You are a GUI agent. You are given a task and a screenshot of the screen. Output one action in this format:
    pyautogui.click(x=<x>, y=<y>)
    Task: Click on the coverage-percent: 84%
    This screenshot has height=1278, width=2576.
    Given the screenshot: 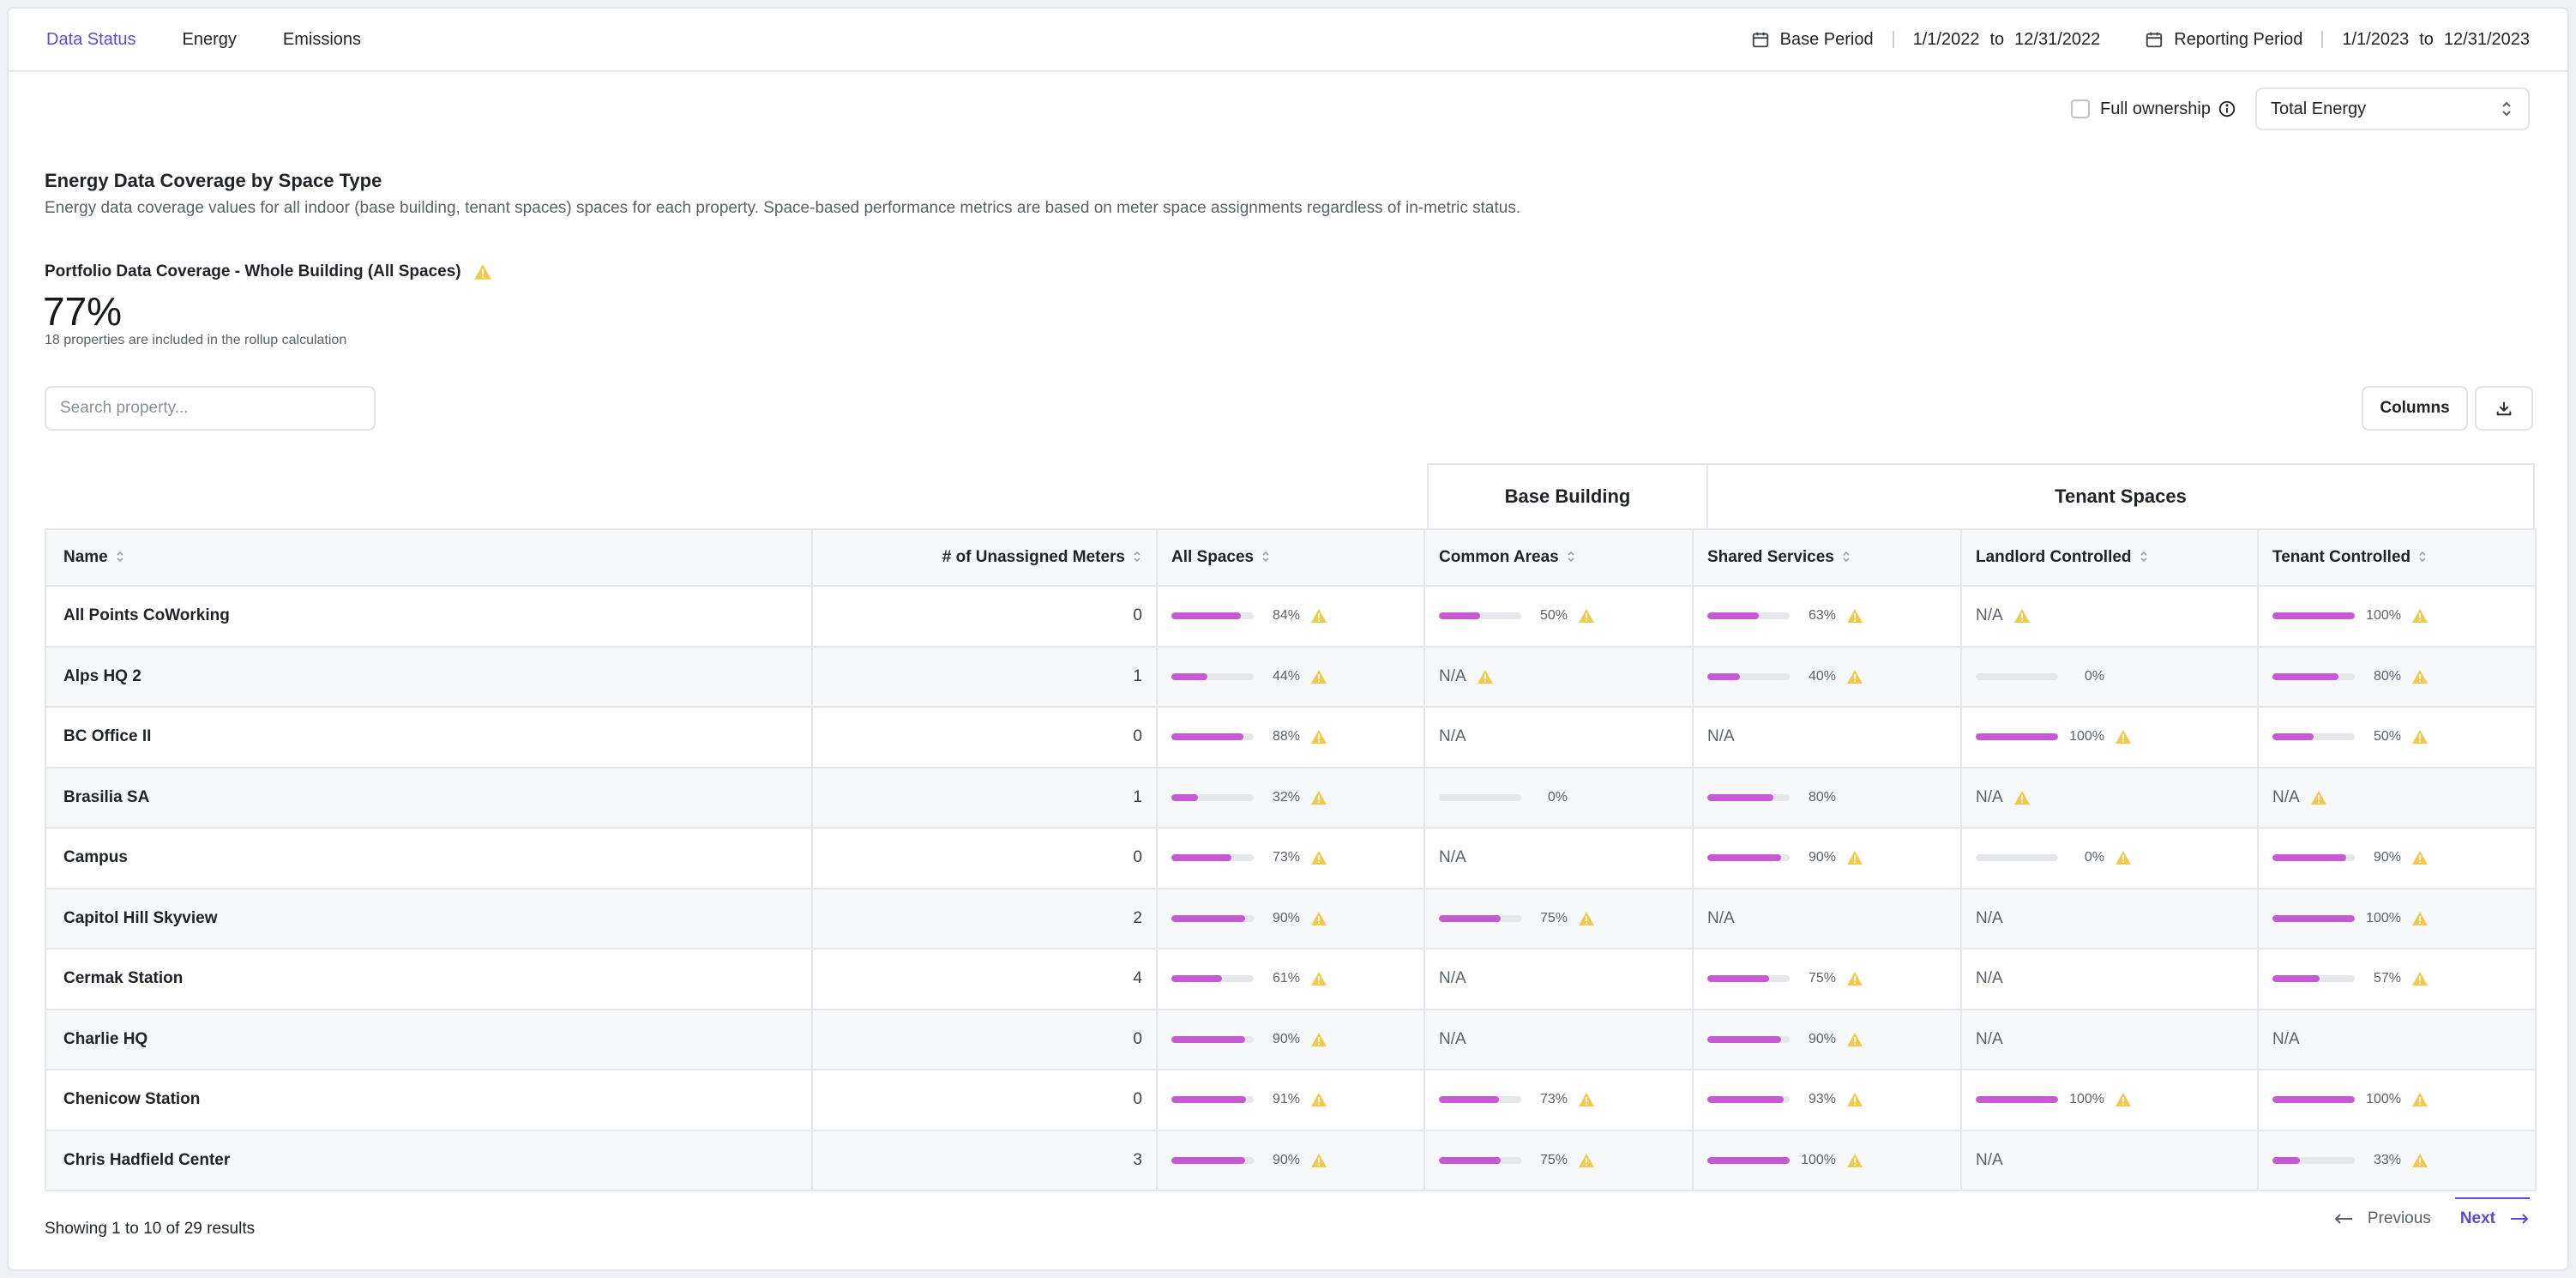 What is the action you would take?
    pyautogui.click(x=1286, y=616)
    